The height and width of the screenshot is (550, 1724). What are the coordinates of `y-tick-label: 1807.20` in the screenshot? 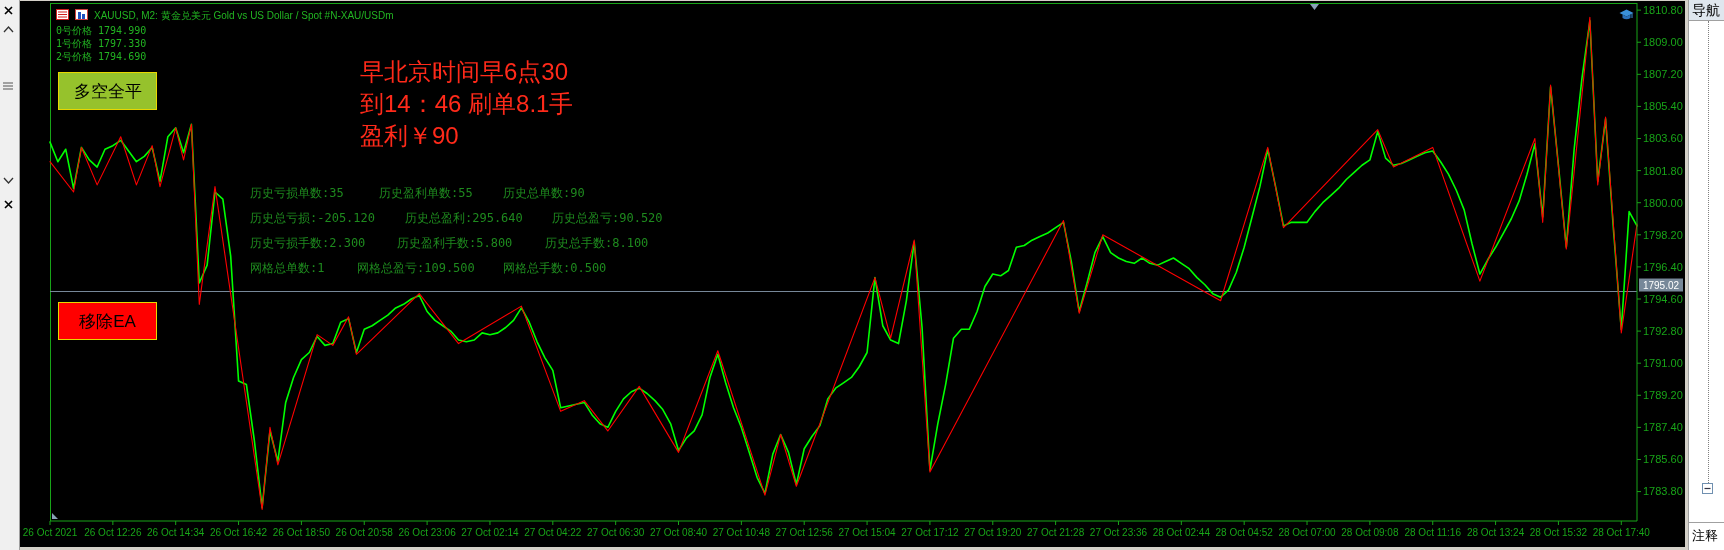 It's located at (1663, 74).